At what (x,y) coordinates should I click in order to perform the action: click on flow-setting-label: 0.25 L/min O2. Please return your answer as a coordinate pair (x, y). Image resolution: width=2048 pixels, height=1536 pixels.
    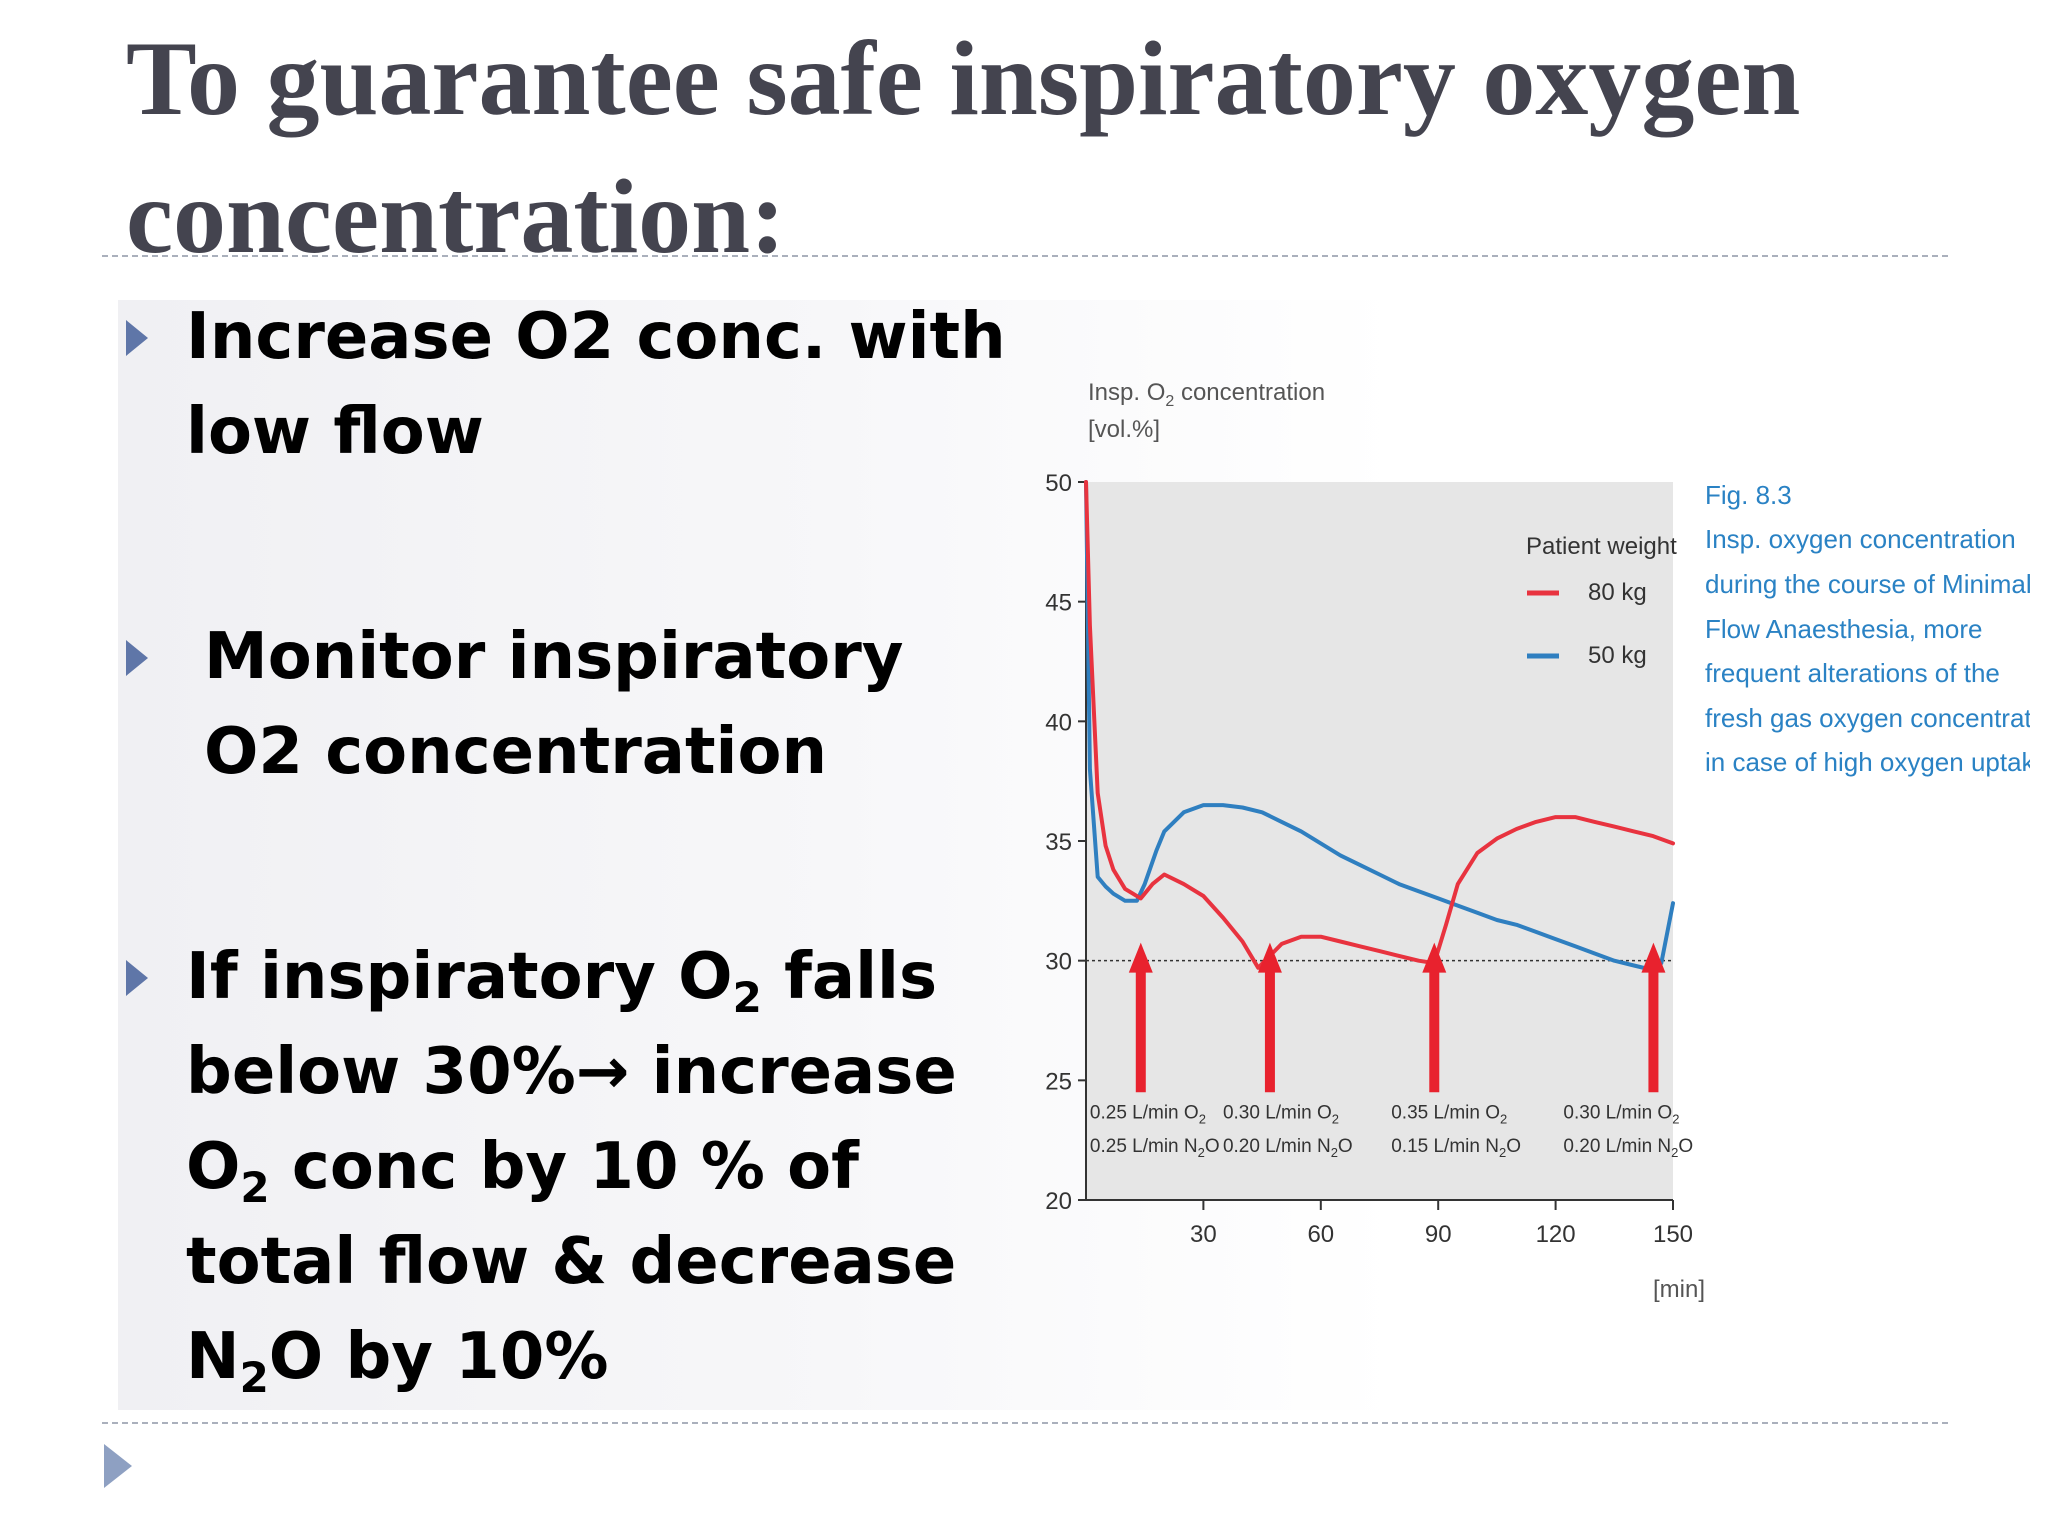
    Looking at the image, I should click on (1148, 1115).